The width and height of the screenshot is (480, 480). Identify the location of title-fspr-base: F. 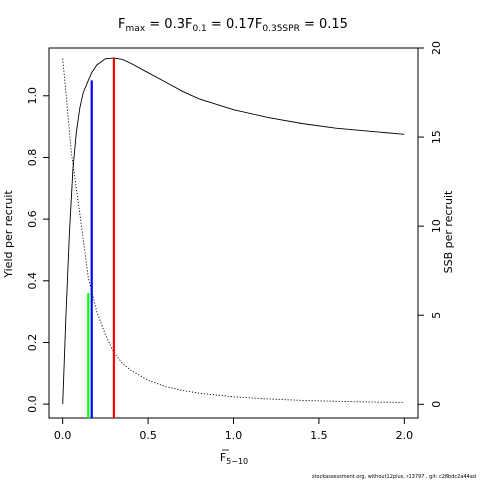
(258, 24).